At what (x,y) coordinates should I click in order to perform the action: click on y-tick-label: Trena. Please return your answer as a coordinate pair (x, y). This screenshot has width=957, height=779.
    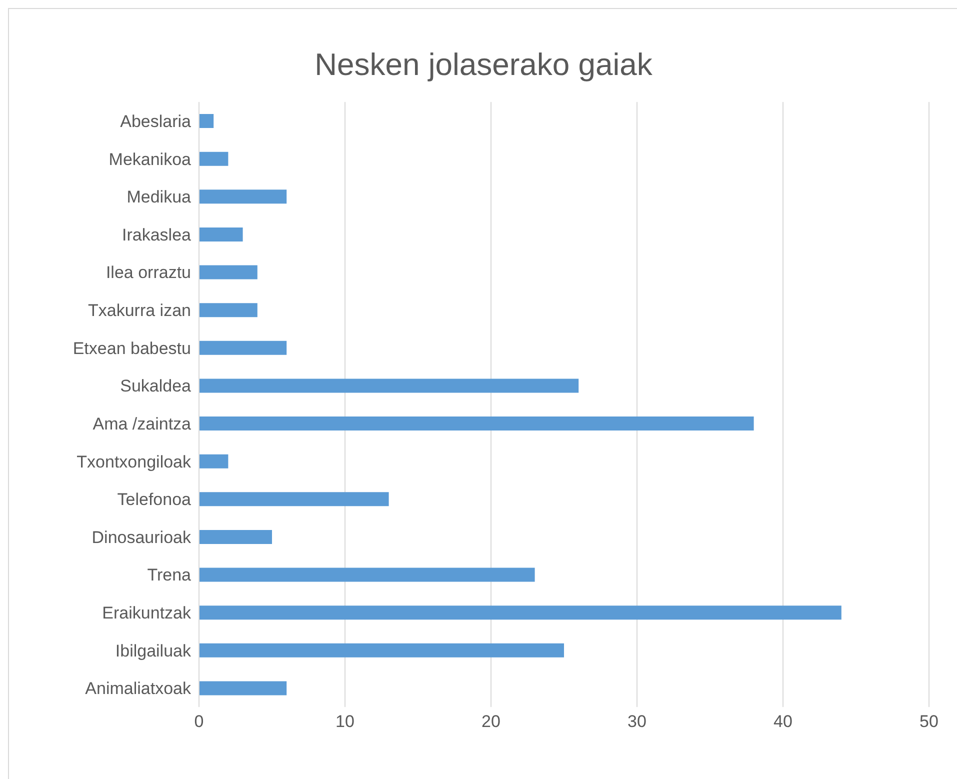
    Looking at the image, I should click on (169, 575).